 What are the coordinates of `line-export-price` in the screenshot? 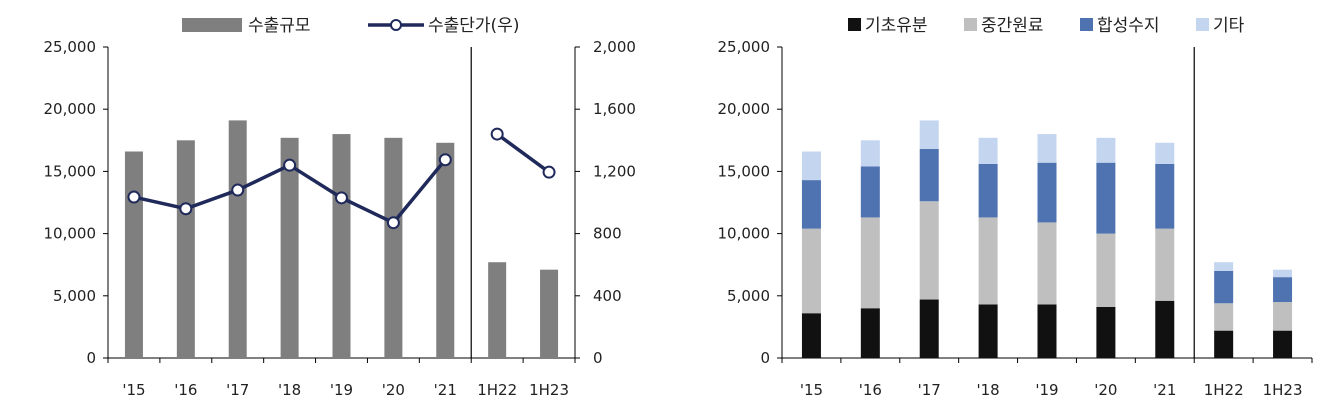 It's located at (523, 153).